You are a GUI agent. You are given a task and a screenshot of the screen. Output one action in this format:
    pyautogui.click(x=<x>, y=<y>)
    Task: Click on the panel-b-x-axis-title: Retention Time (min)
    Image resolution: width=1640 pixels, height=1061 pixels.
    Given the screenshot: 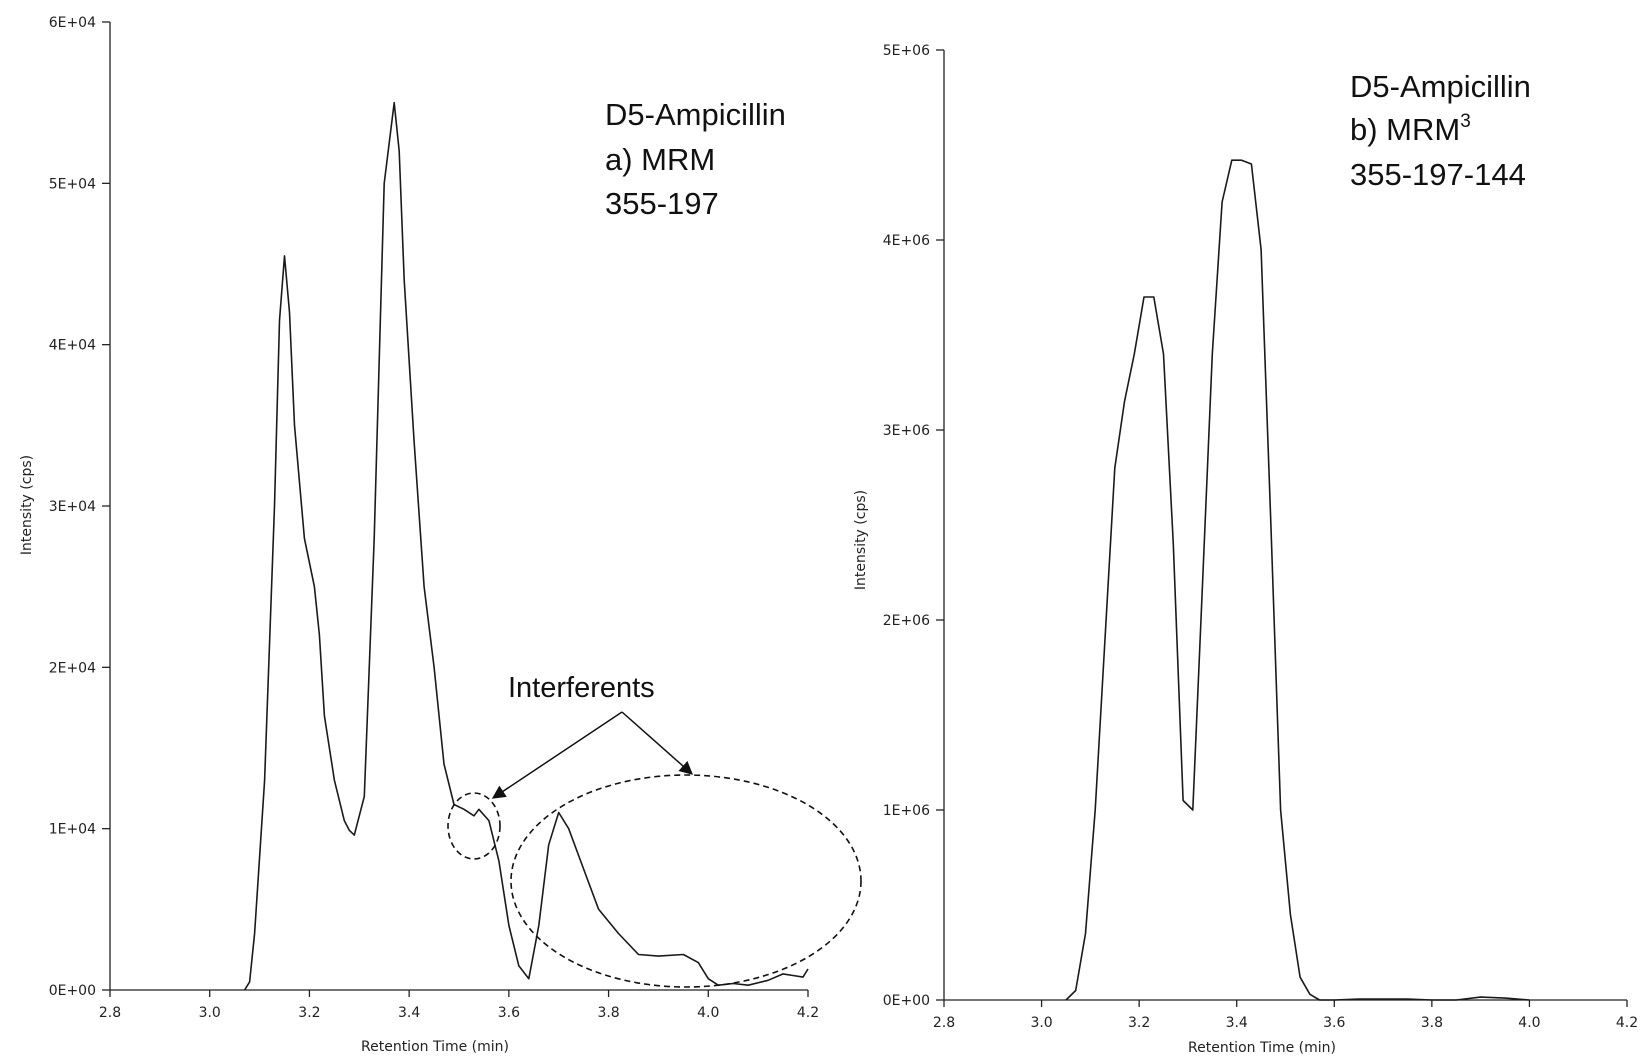 What is the action you would take?
    pyautogui.click(x=1262, y=1048)
    